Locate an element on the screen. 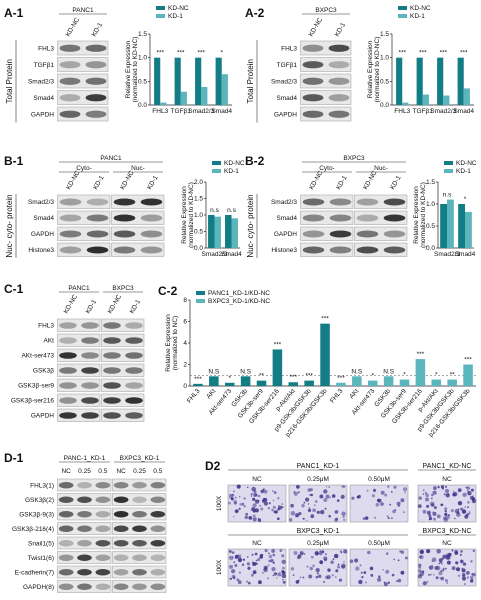 The image size is (481, 600). panel-label: A-2 is located at coordinates (255, 13).